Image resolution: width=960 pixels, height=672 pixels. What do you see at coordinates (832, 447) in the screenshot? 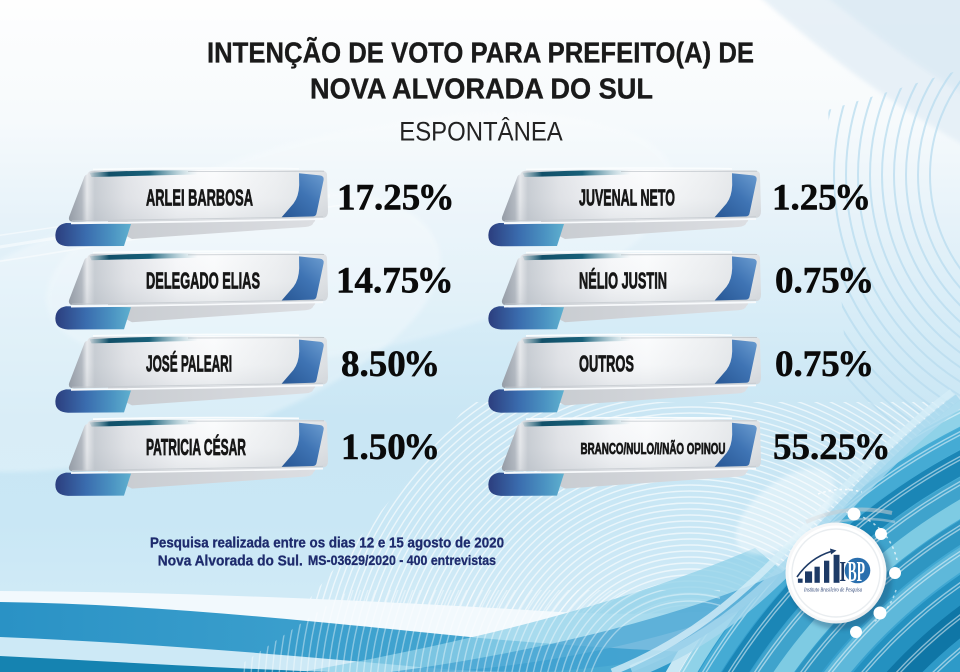
I see `svg-text: 55.25%` at bounding box center [832, 447].